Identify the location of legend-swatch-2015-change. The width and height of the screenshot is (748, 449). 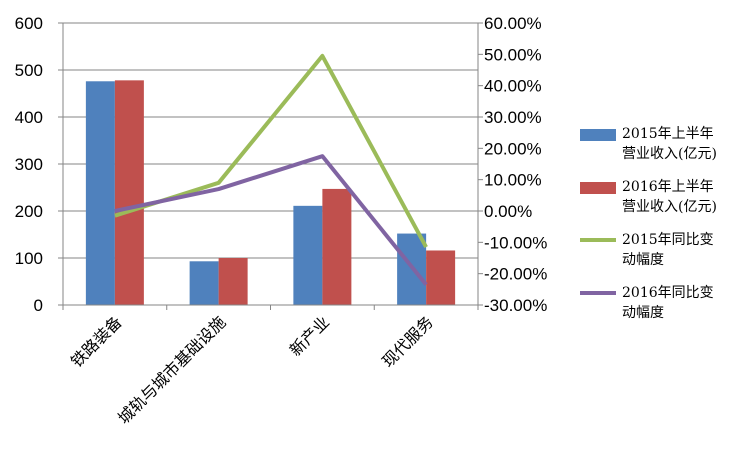
(598, 240).